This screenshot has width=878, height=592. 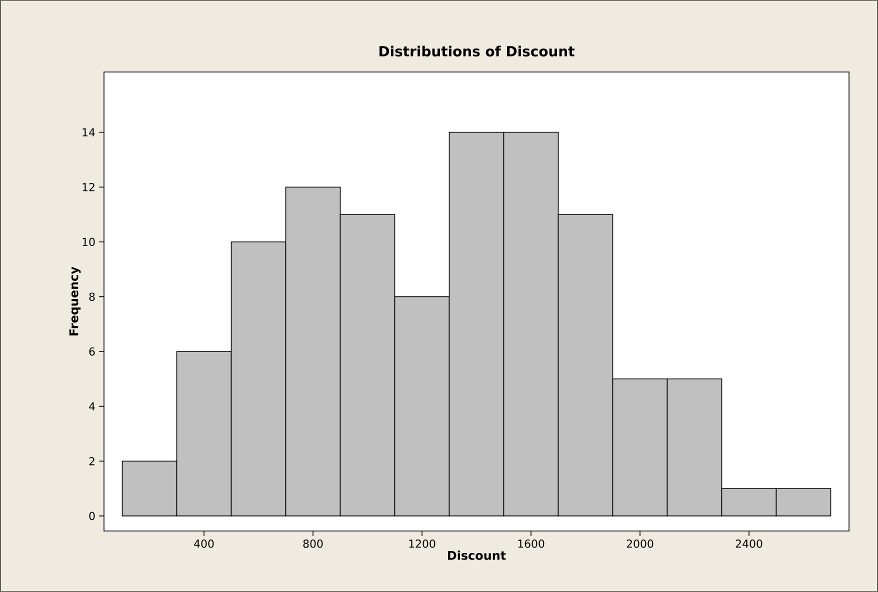 I want to click on x-tick-label: 400, so click(x=204, y=544).